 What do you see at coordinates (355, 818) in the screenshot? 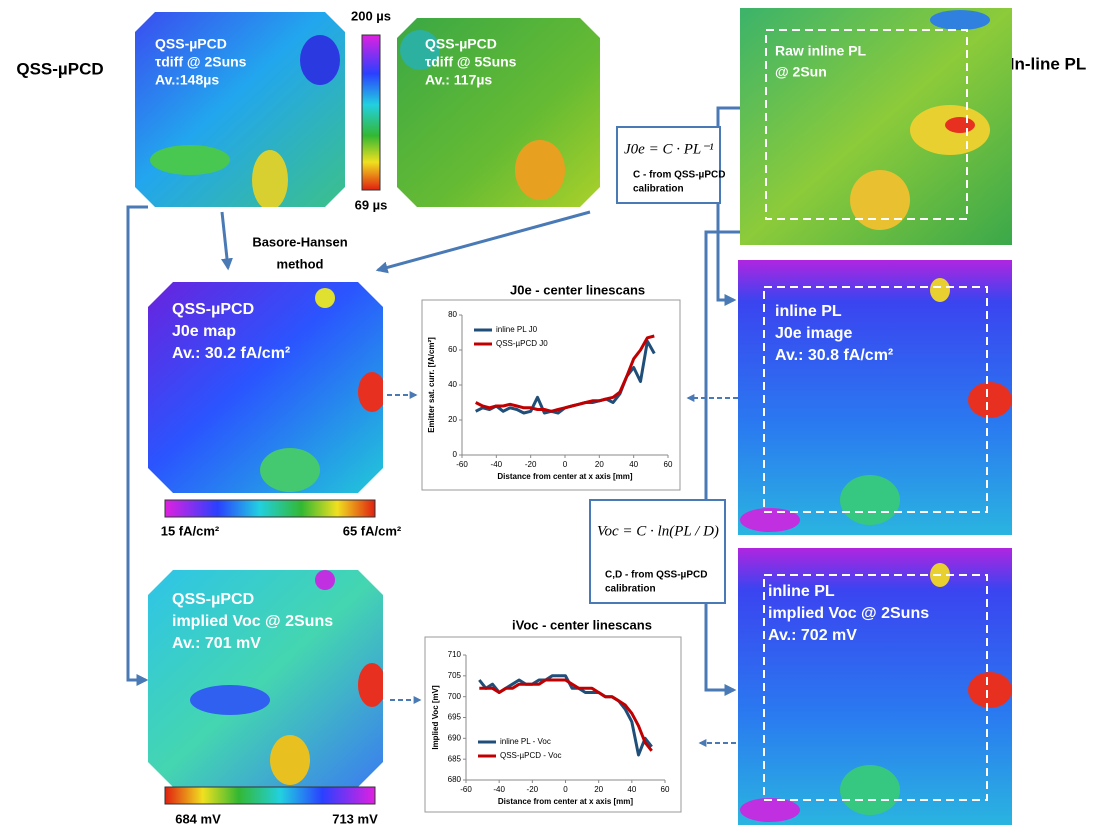
I see `colorbar-label: 713 mV` at bounding box center [355, 818].